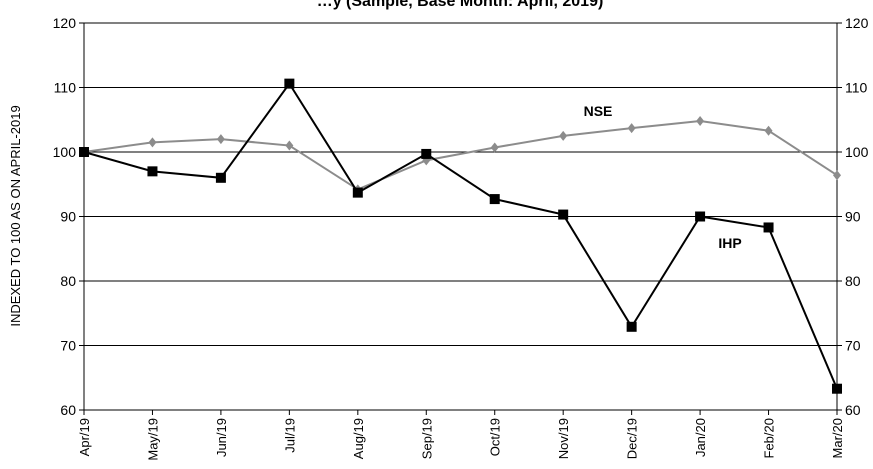 The image size is (873, 469). Describe the element at coordinates (68, 281) in the screenshot. I see `y-tick-label-left: 80` at that location.